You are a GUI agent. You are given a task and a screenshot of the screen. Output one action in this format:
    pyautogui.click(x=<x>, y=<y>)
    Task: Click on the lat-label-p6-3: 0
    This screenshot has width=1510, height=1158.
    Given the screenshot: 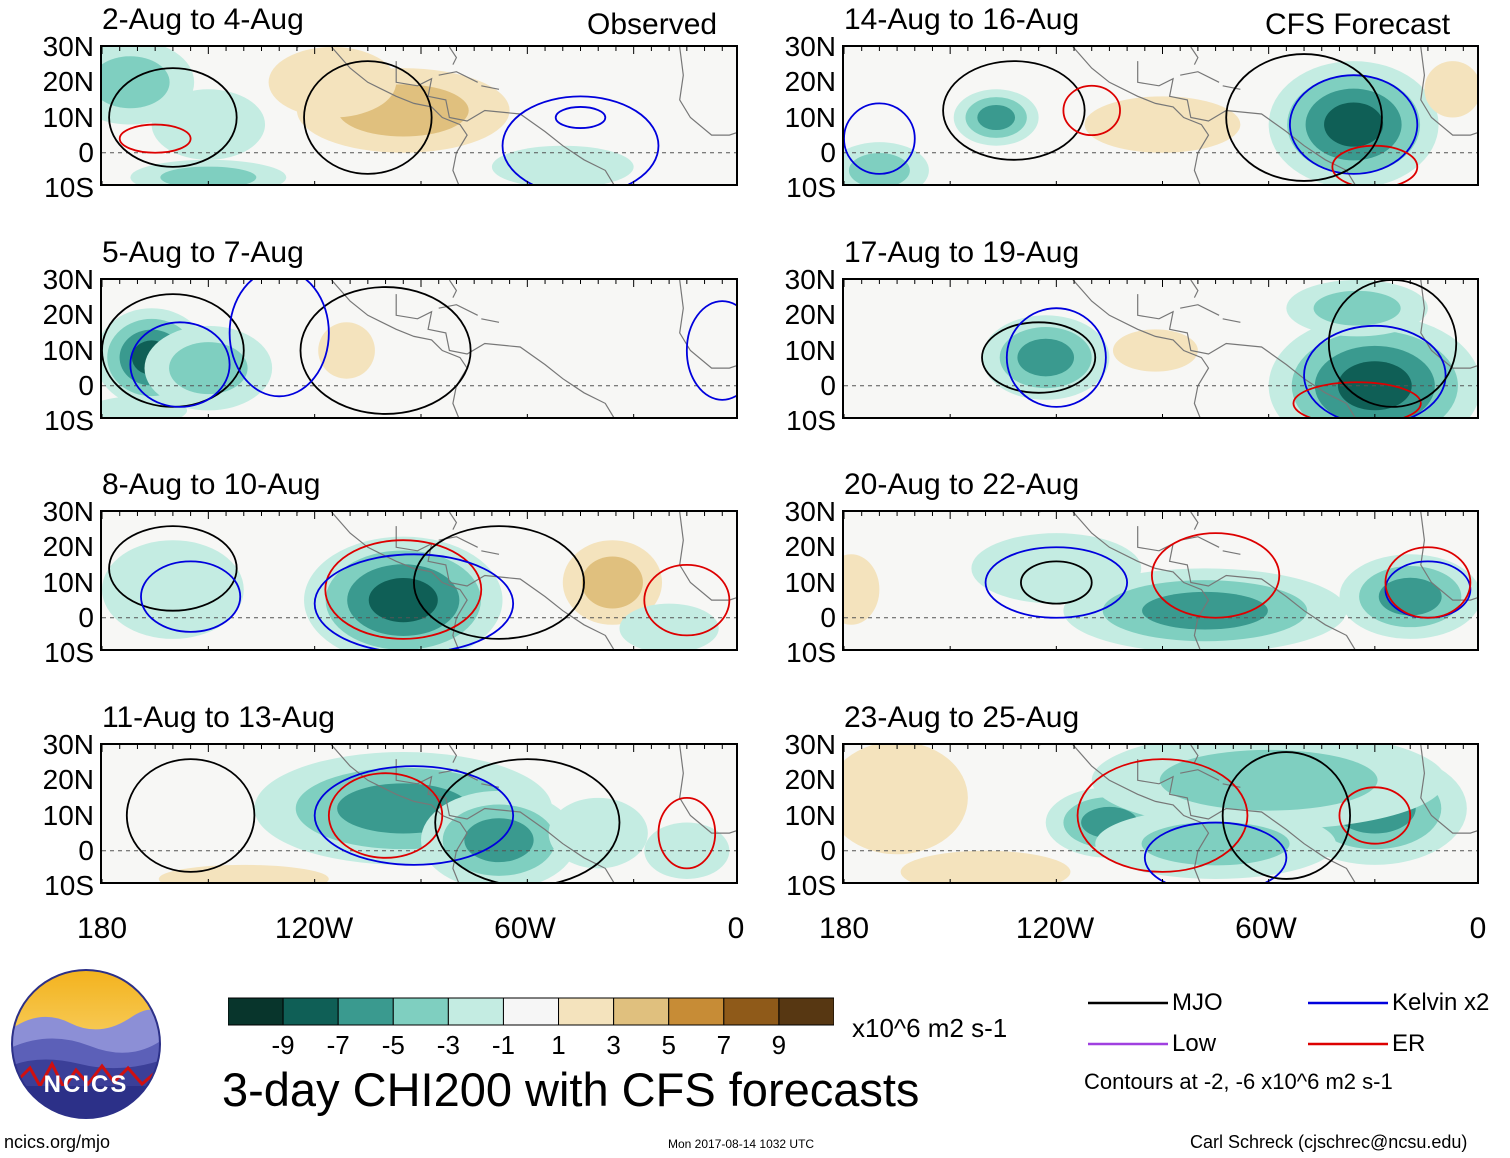 What is the action you would take?
    pyautogui.click(x=828, y=385)
    